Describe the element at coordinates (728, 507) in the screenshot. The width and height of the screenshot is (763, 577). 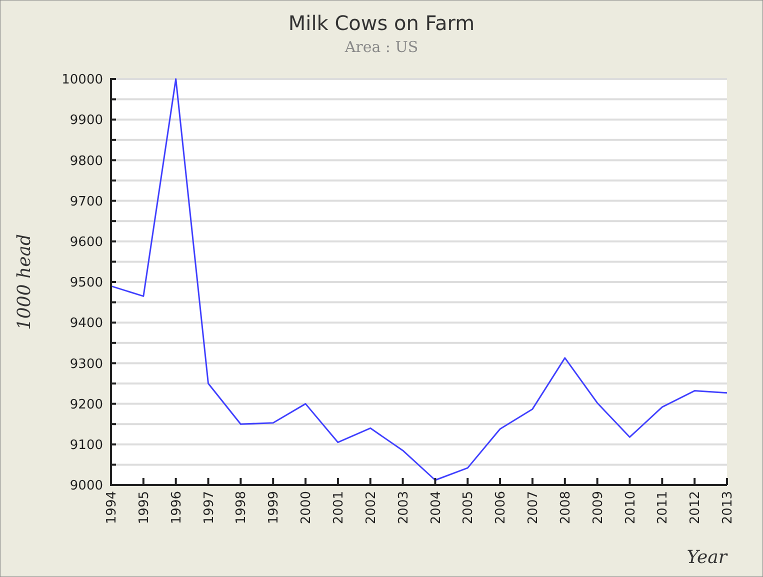
I see `x-tick-label: 2013` at that location.